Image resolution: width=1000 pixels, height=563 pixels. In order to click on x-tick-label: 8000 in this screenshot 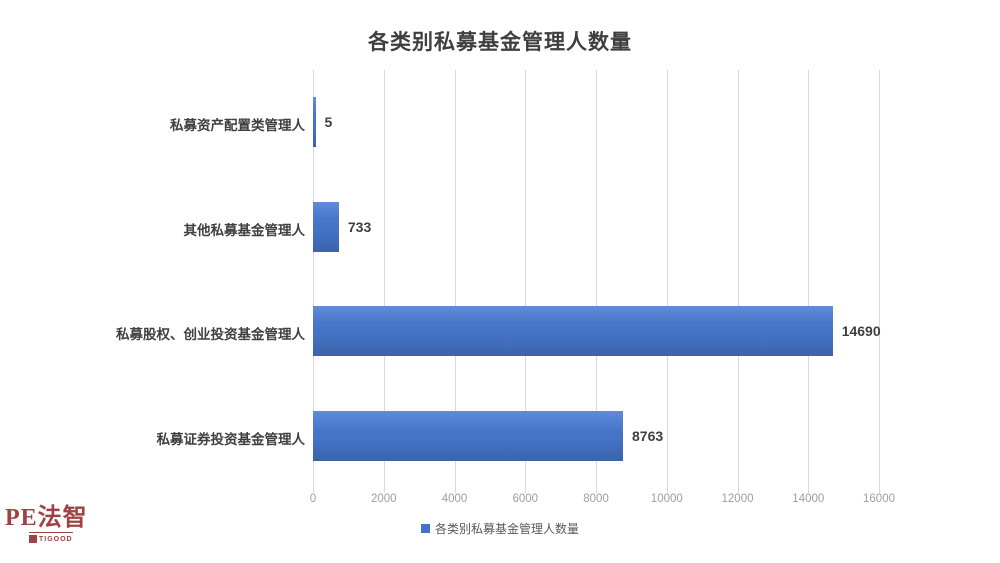, I will do `click(596, 499)`.